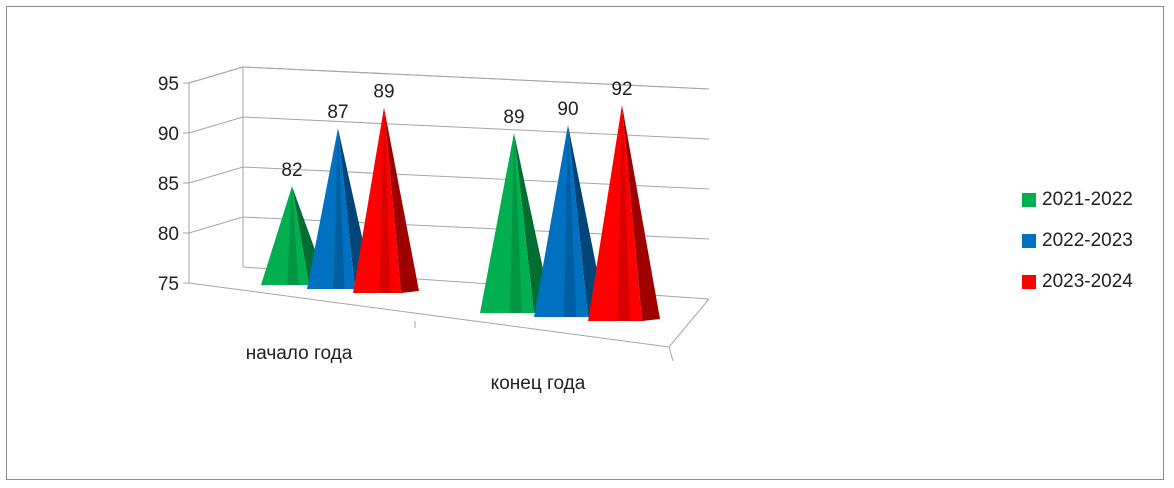 This screenshot has height=488, width=1174. Describe the element at coordinates (1087, 281) in the screenshot. I see `legend-label: 2023-2024` at that location.